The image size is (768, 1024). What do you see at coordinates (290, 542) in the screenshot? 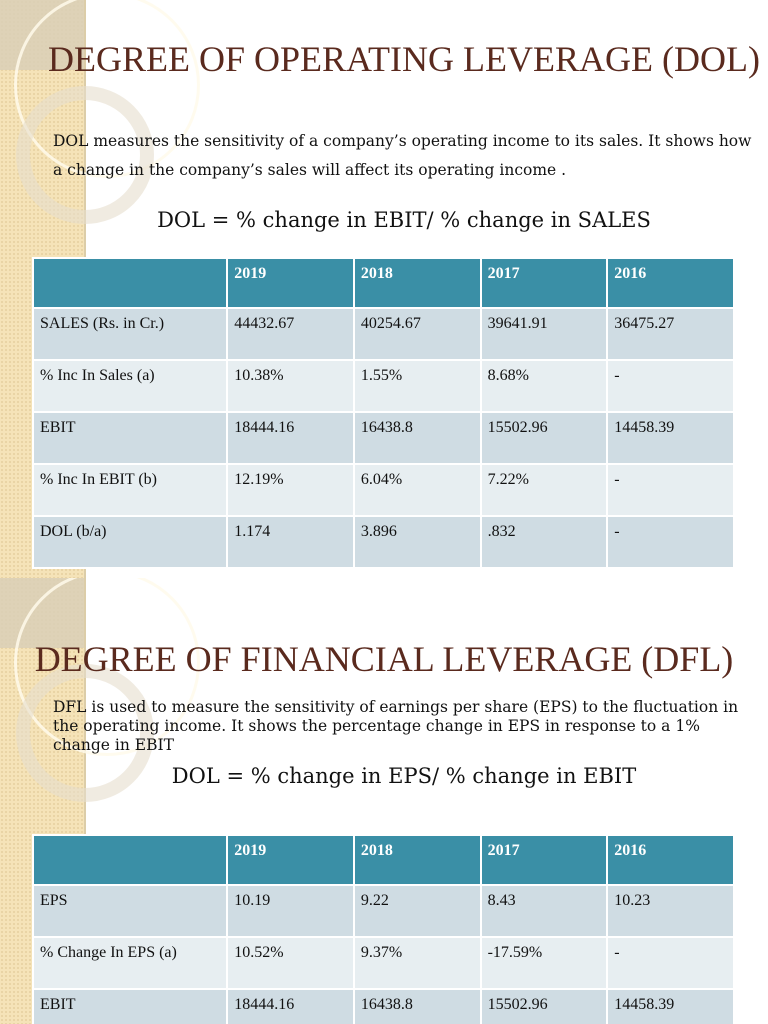
I see `table-cell: 1.174` at bounding box center [290, 542].